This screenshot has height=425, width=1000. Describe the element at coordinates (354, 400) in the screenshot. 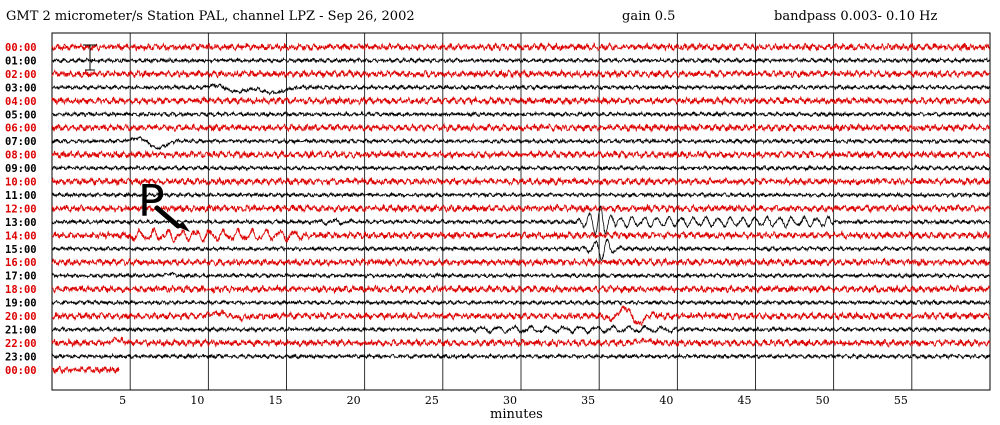

I see `x-tick-label: 20` at that location.